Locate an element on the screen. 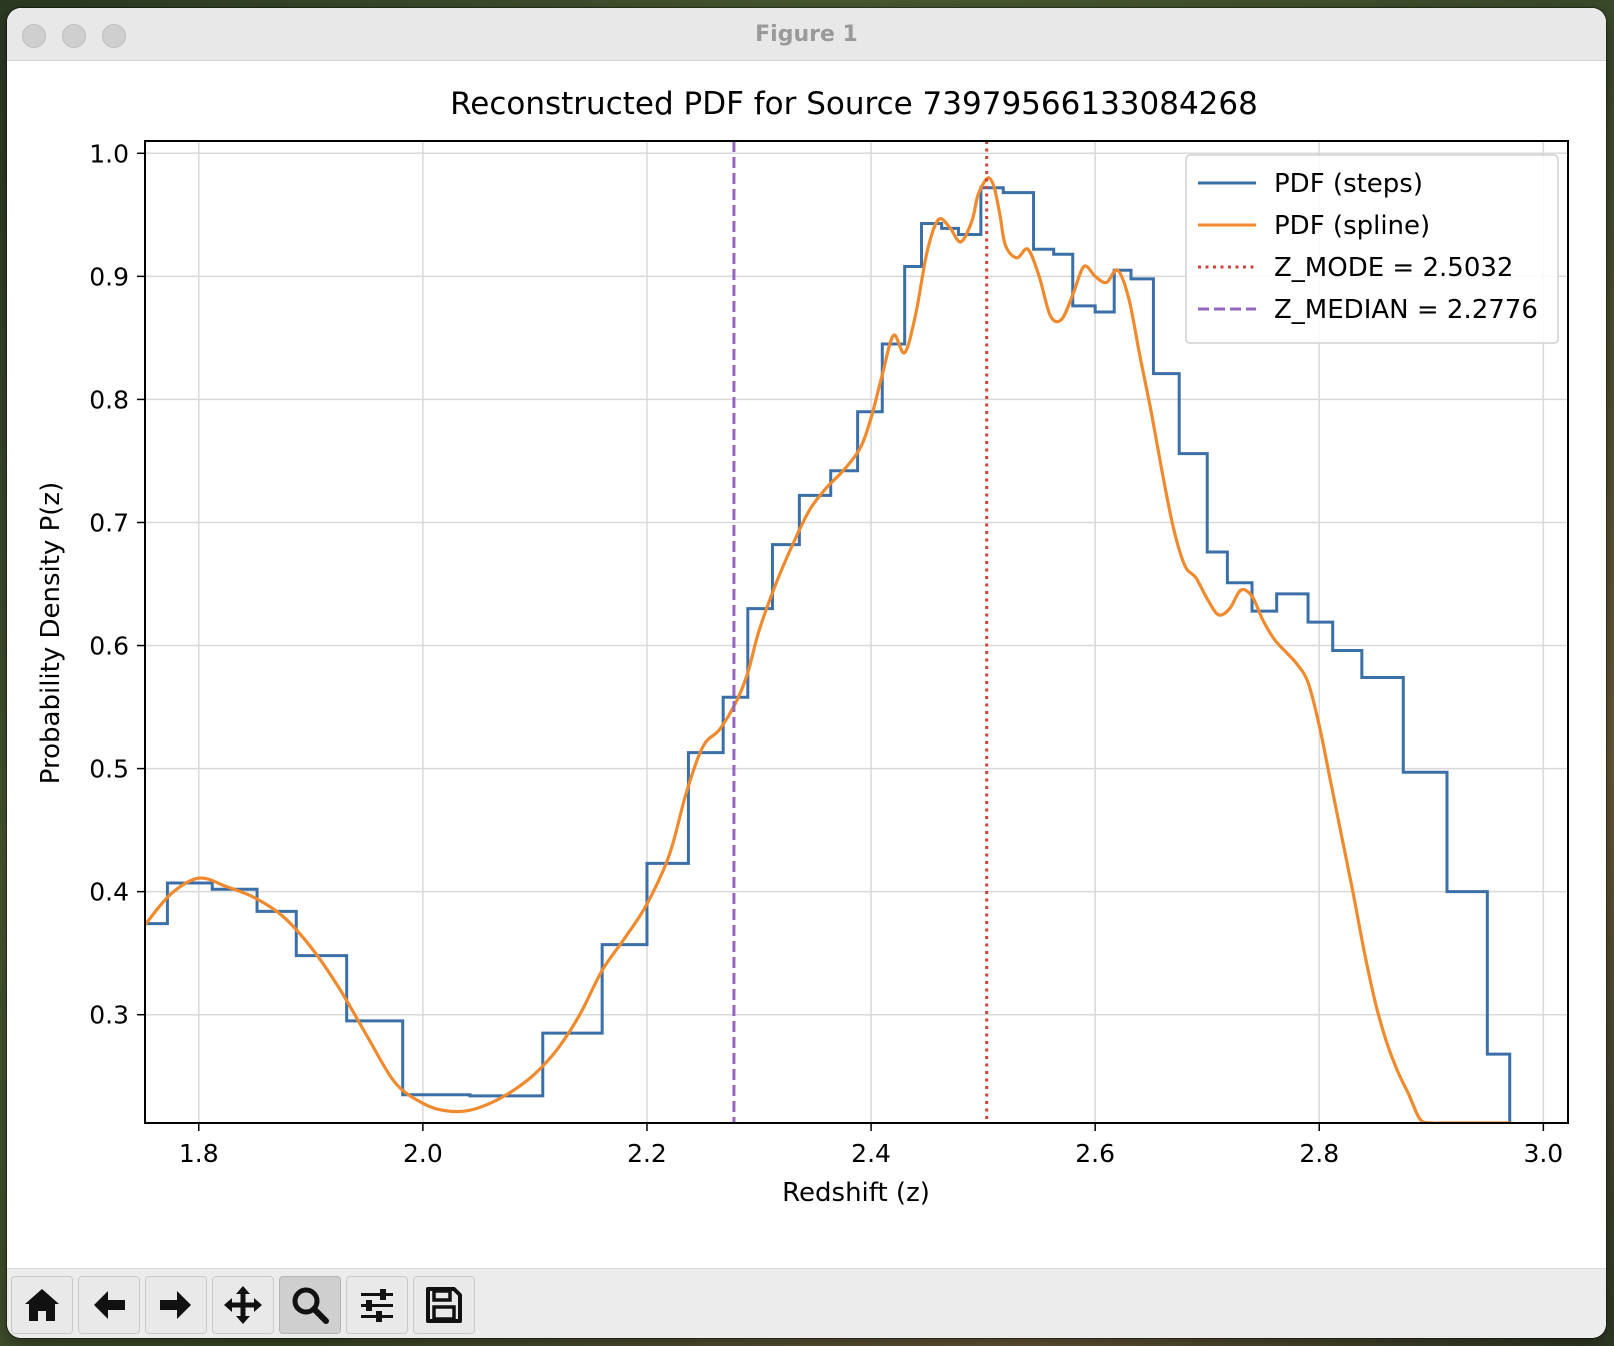 The height and width of the screenshot is (1346, 1614). x-tick-label: 2.0 is located at coordinates (423, 1153).